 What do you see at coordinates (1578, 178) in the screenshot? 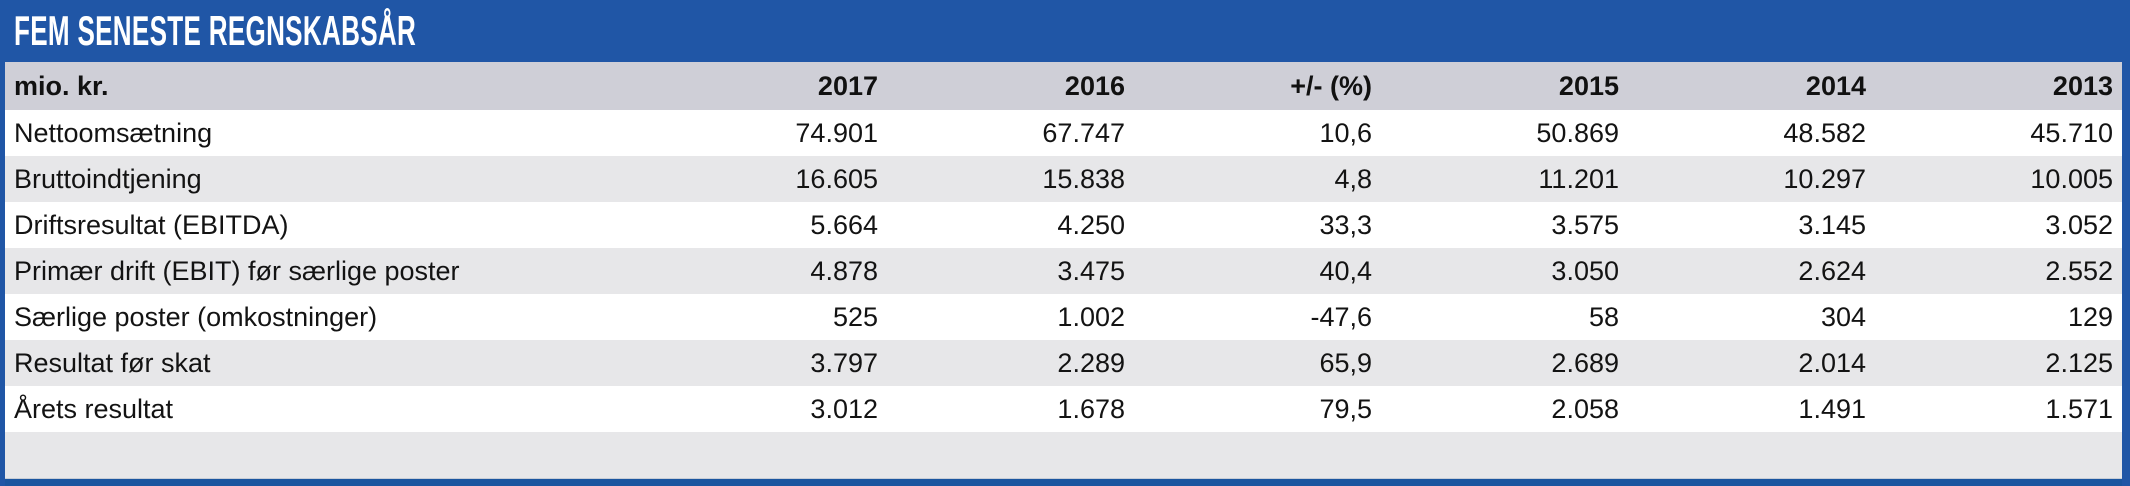
I see `value-cell: 11.201` at bounding box center [1578, 178].